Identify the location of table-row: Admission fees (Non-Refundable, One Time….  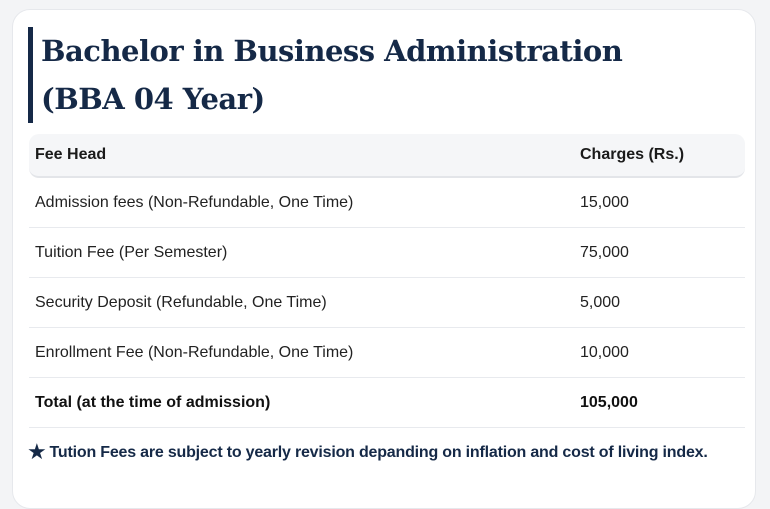
(387, 203).